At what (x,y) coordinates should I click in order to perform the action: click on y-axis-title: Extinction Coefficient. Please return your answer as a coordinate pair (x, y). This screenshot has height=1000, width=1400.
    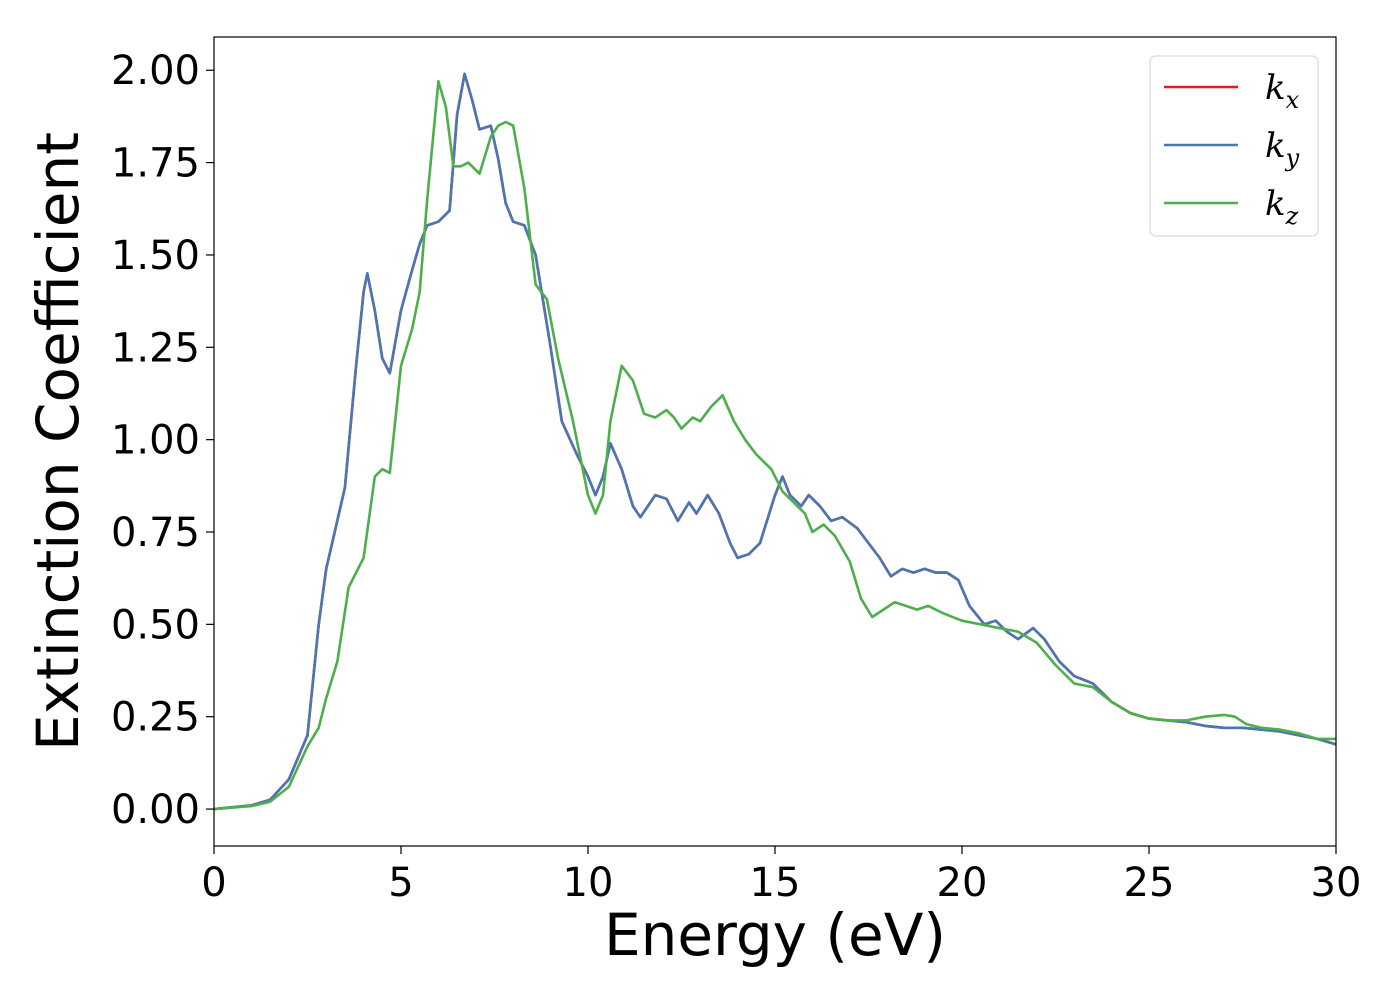
    Looking at the image, I should click on (58, 441).